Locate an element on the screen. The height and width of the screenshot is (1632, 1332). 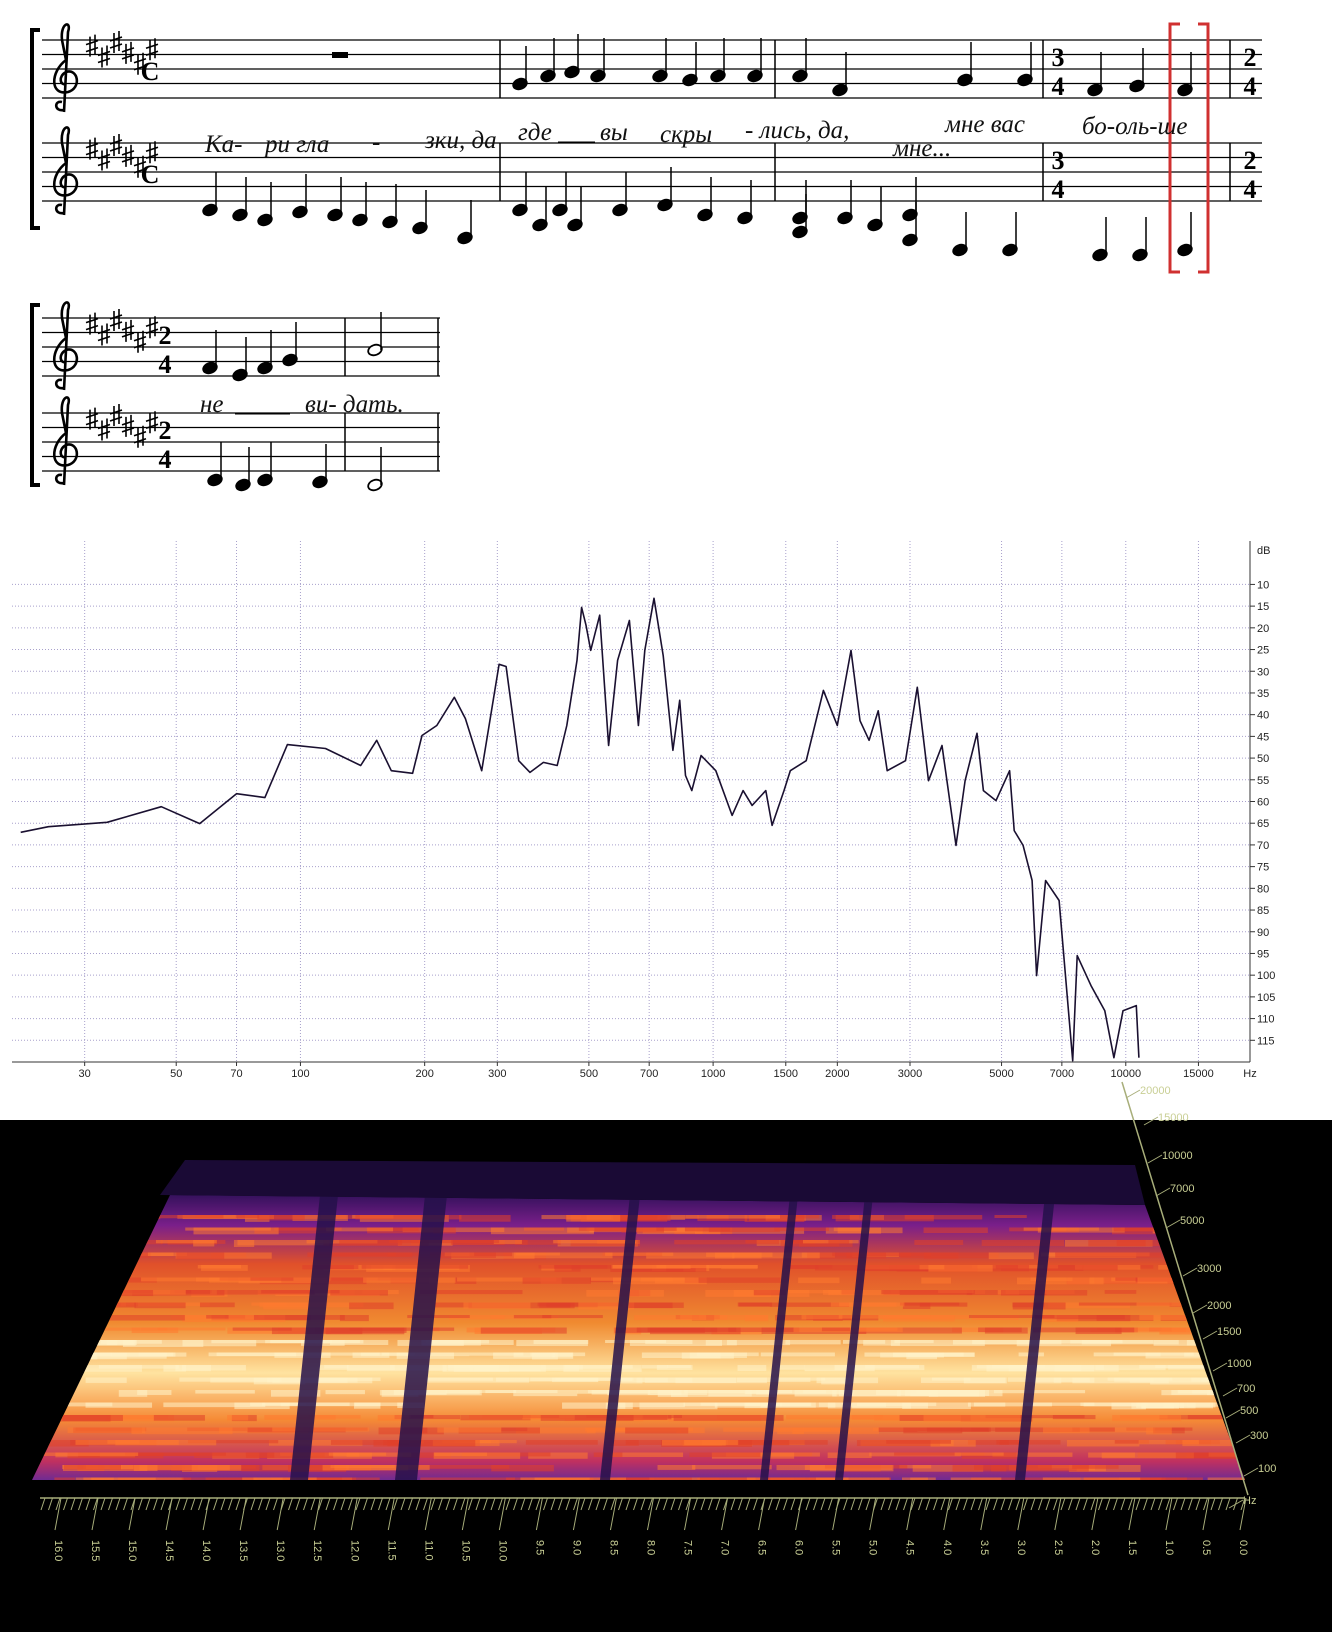
frequency-label: 700 is located at coordinates (1246, 1389).